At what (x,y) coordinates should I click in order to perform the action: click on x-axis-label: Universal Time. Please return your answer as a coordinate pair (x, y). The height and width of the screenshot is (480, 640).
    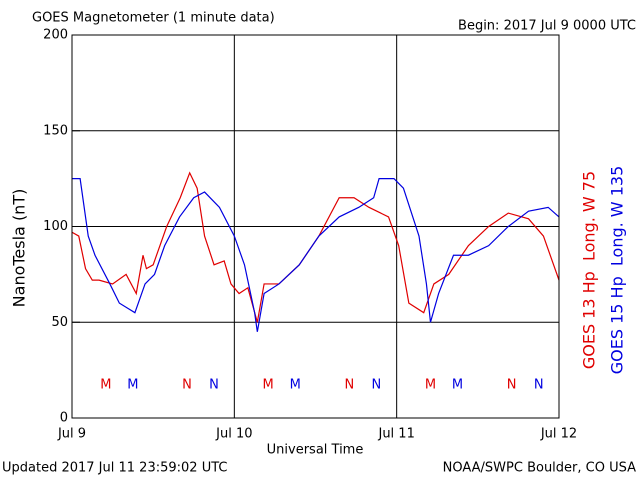
    Looking at the image, I should click on (315, 450).